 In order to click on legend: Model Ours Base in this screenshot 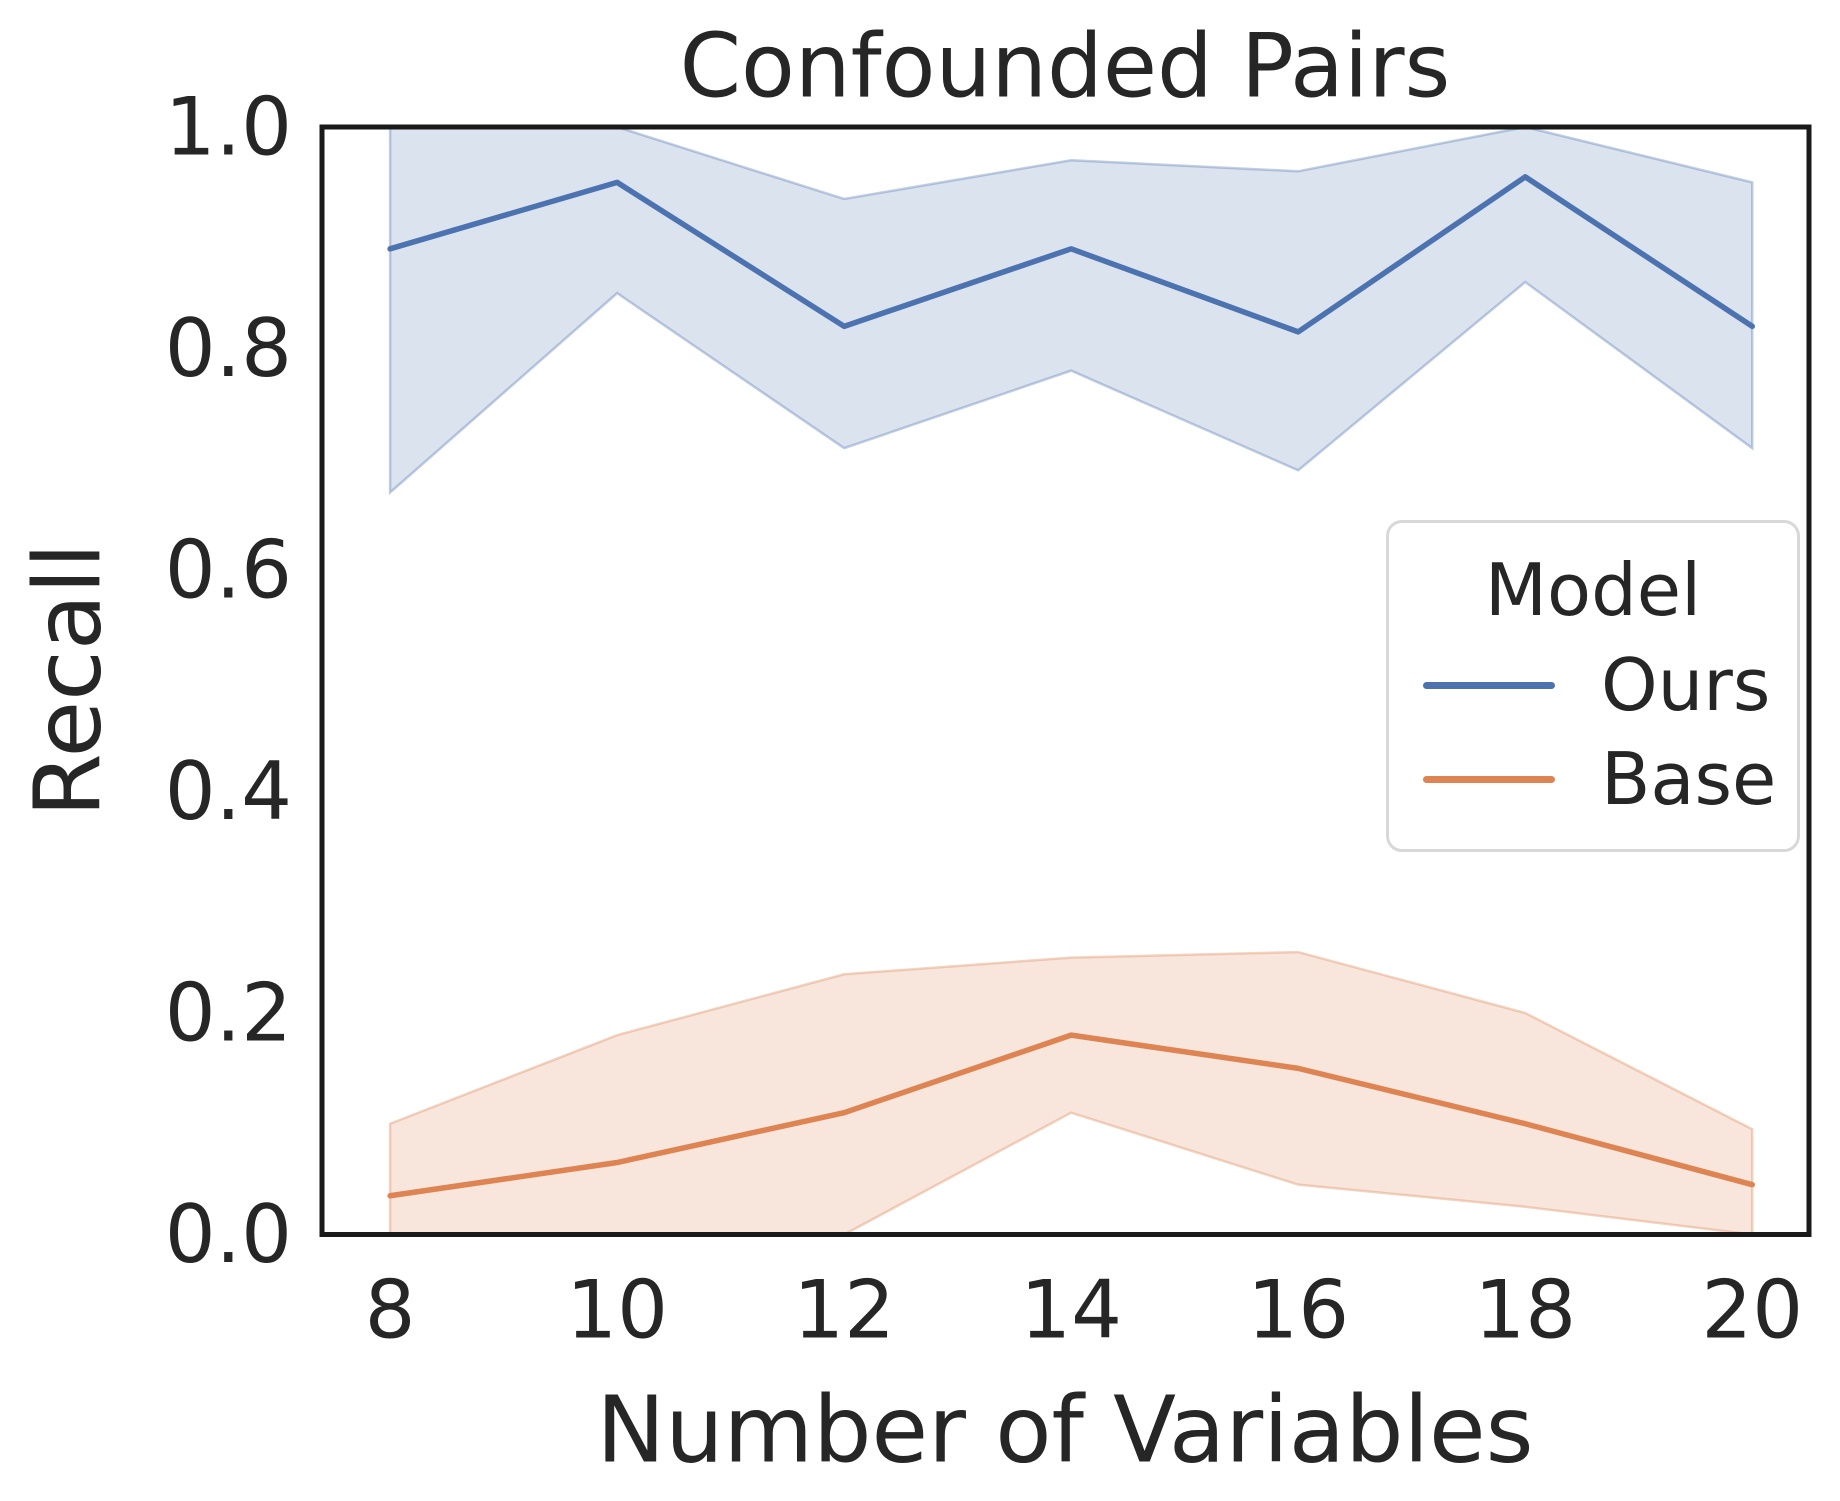, I will do `click(1593, 686)`.